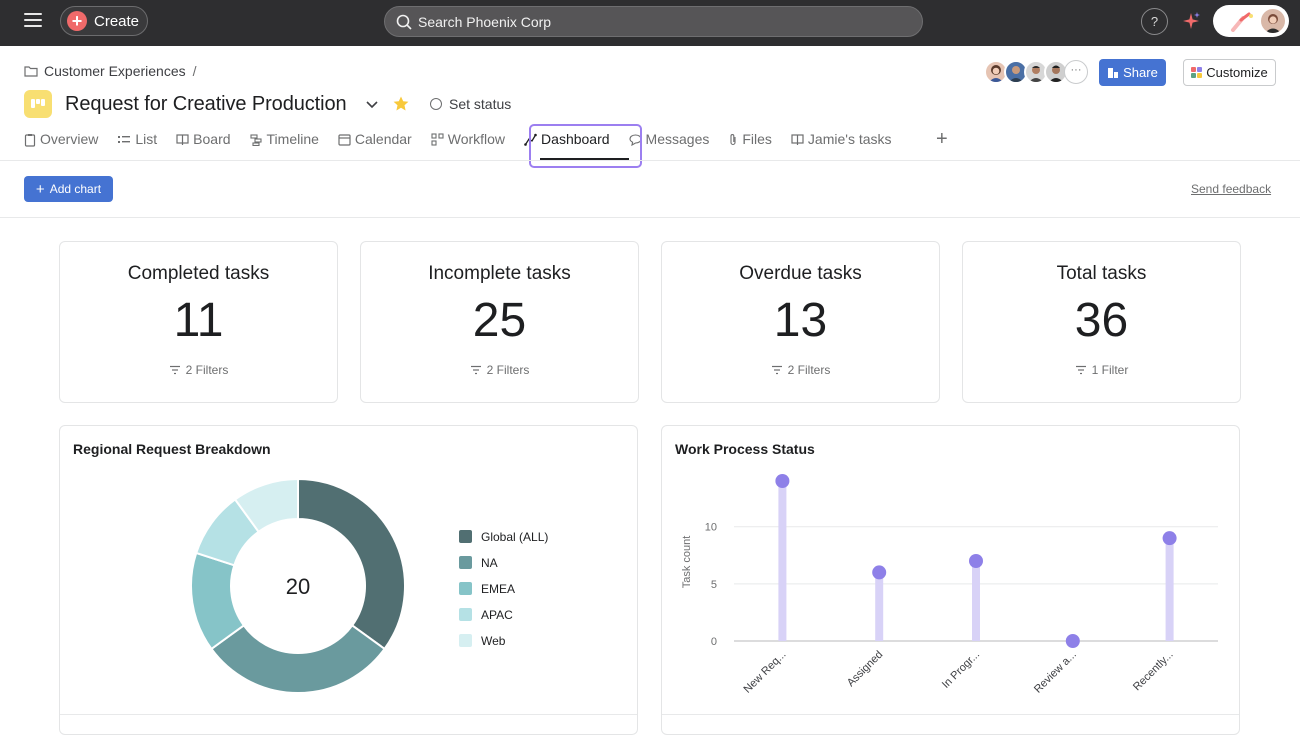  I want to click on tab-workflow: Workflow, so click(468, 143).